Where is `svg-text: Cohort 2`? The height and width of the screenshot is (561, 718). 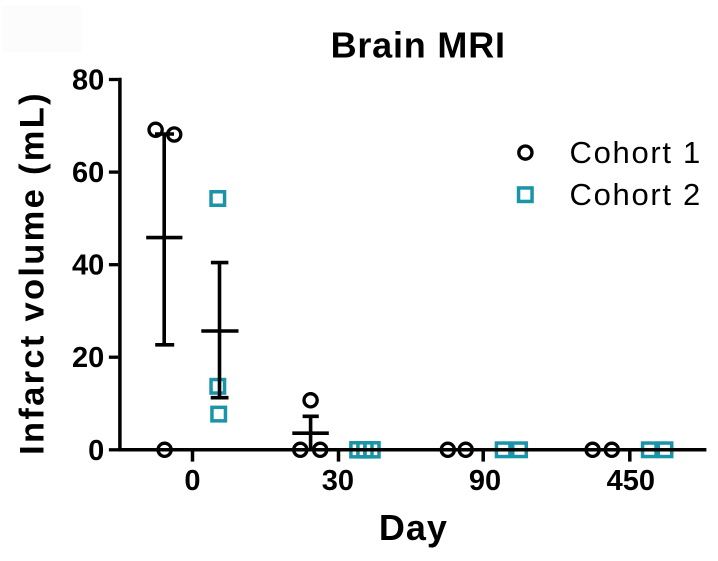 svg-text: Cohort 2 is located at coordinates (636, 194).